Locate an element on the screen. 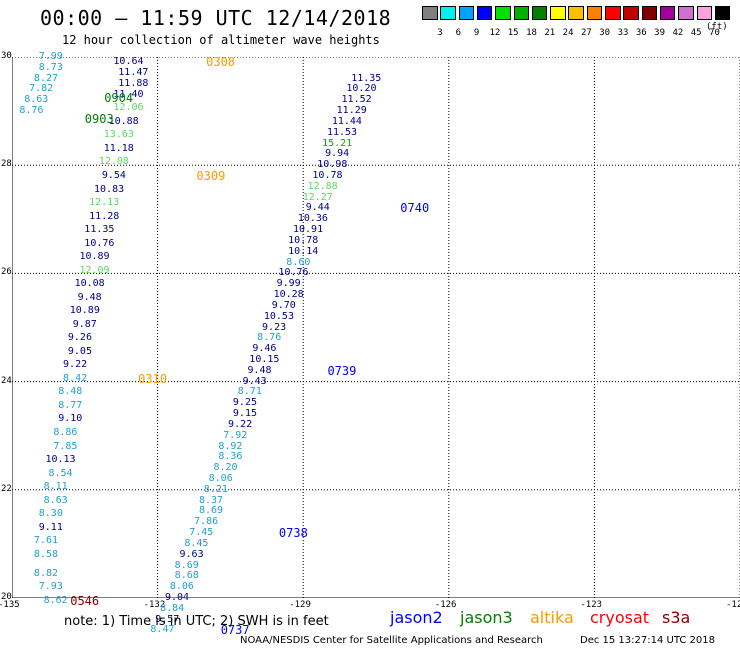 The height and width of the screenshot is (650, 740). wave-height-value: 10.53 is located at coordinates (278, 316).